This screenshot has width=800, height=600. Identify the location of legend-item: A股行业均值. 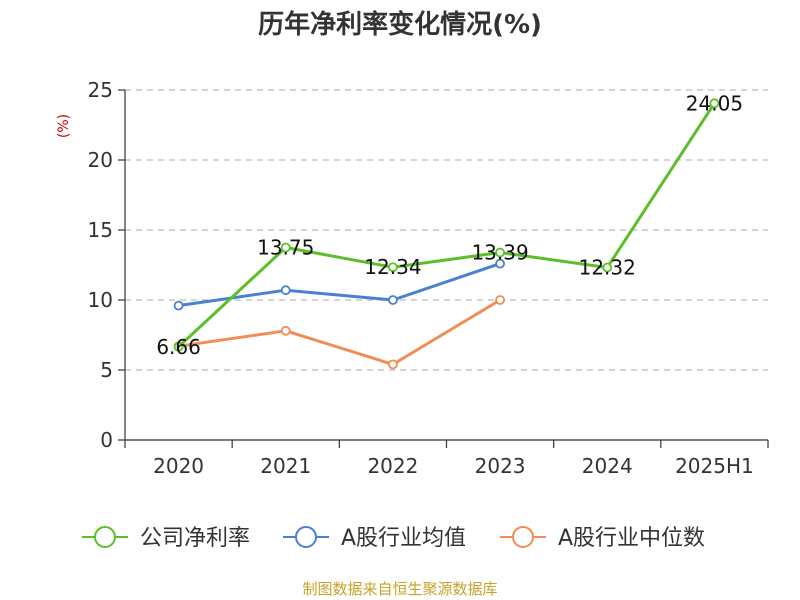
(374, 538).